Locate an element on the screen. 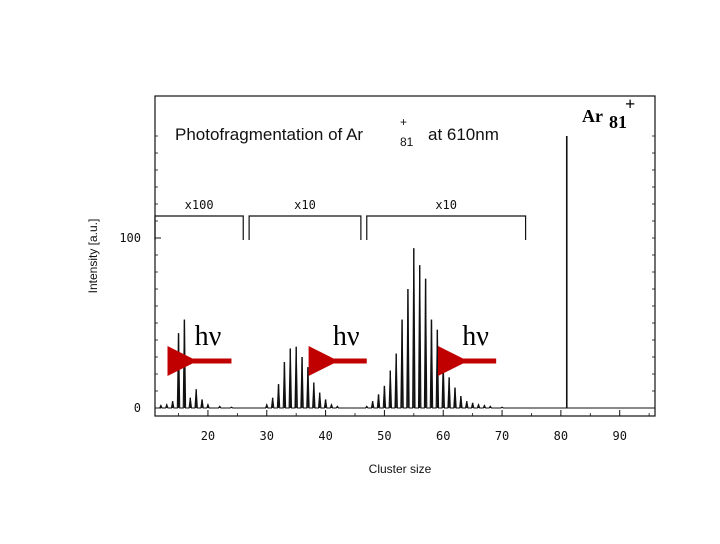 The image size is (720, 544). x-tick-label: 40 is located at coordinates (325, 436).